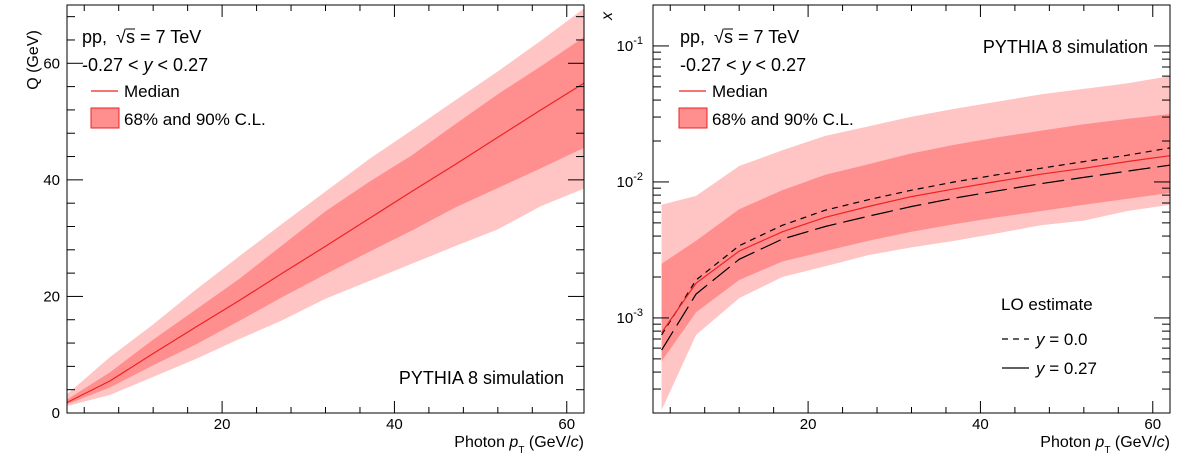 Image resolution: width=1183 pixels, height=461 pixels. What do you see at coordinates (51, 296) in the screenshot?
I see `y-tick-label: 20` at bounding box center [51, 296].